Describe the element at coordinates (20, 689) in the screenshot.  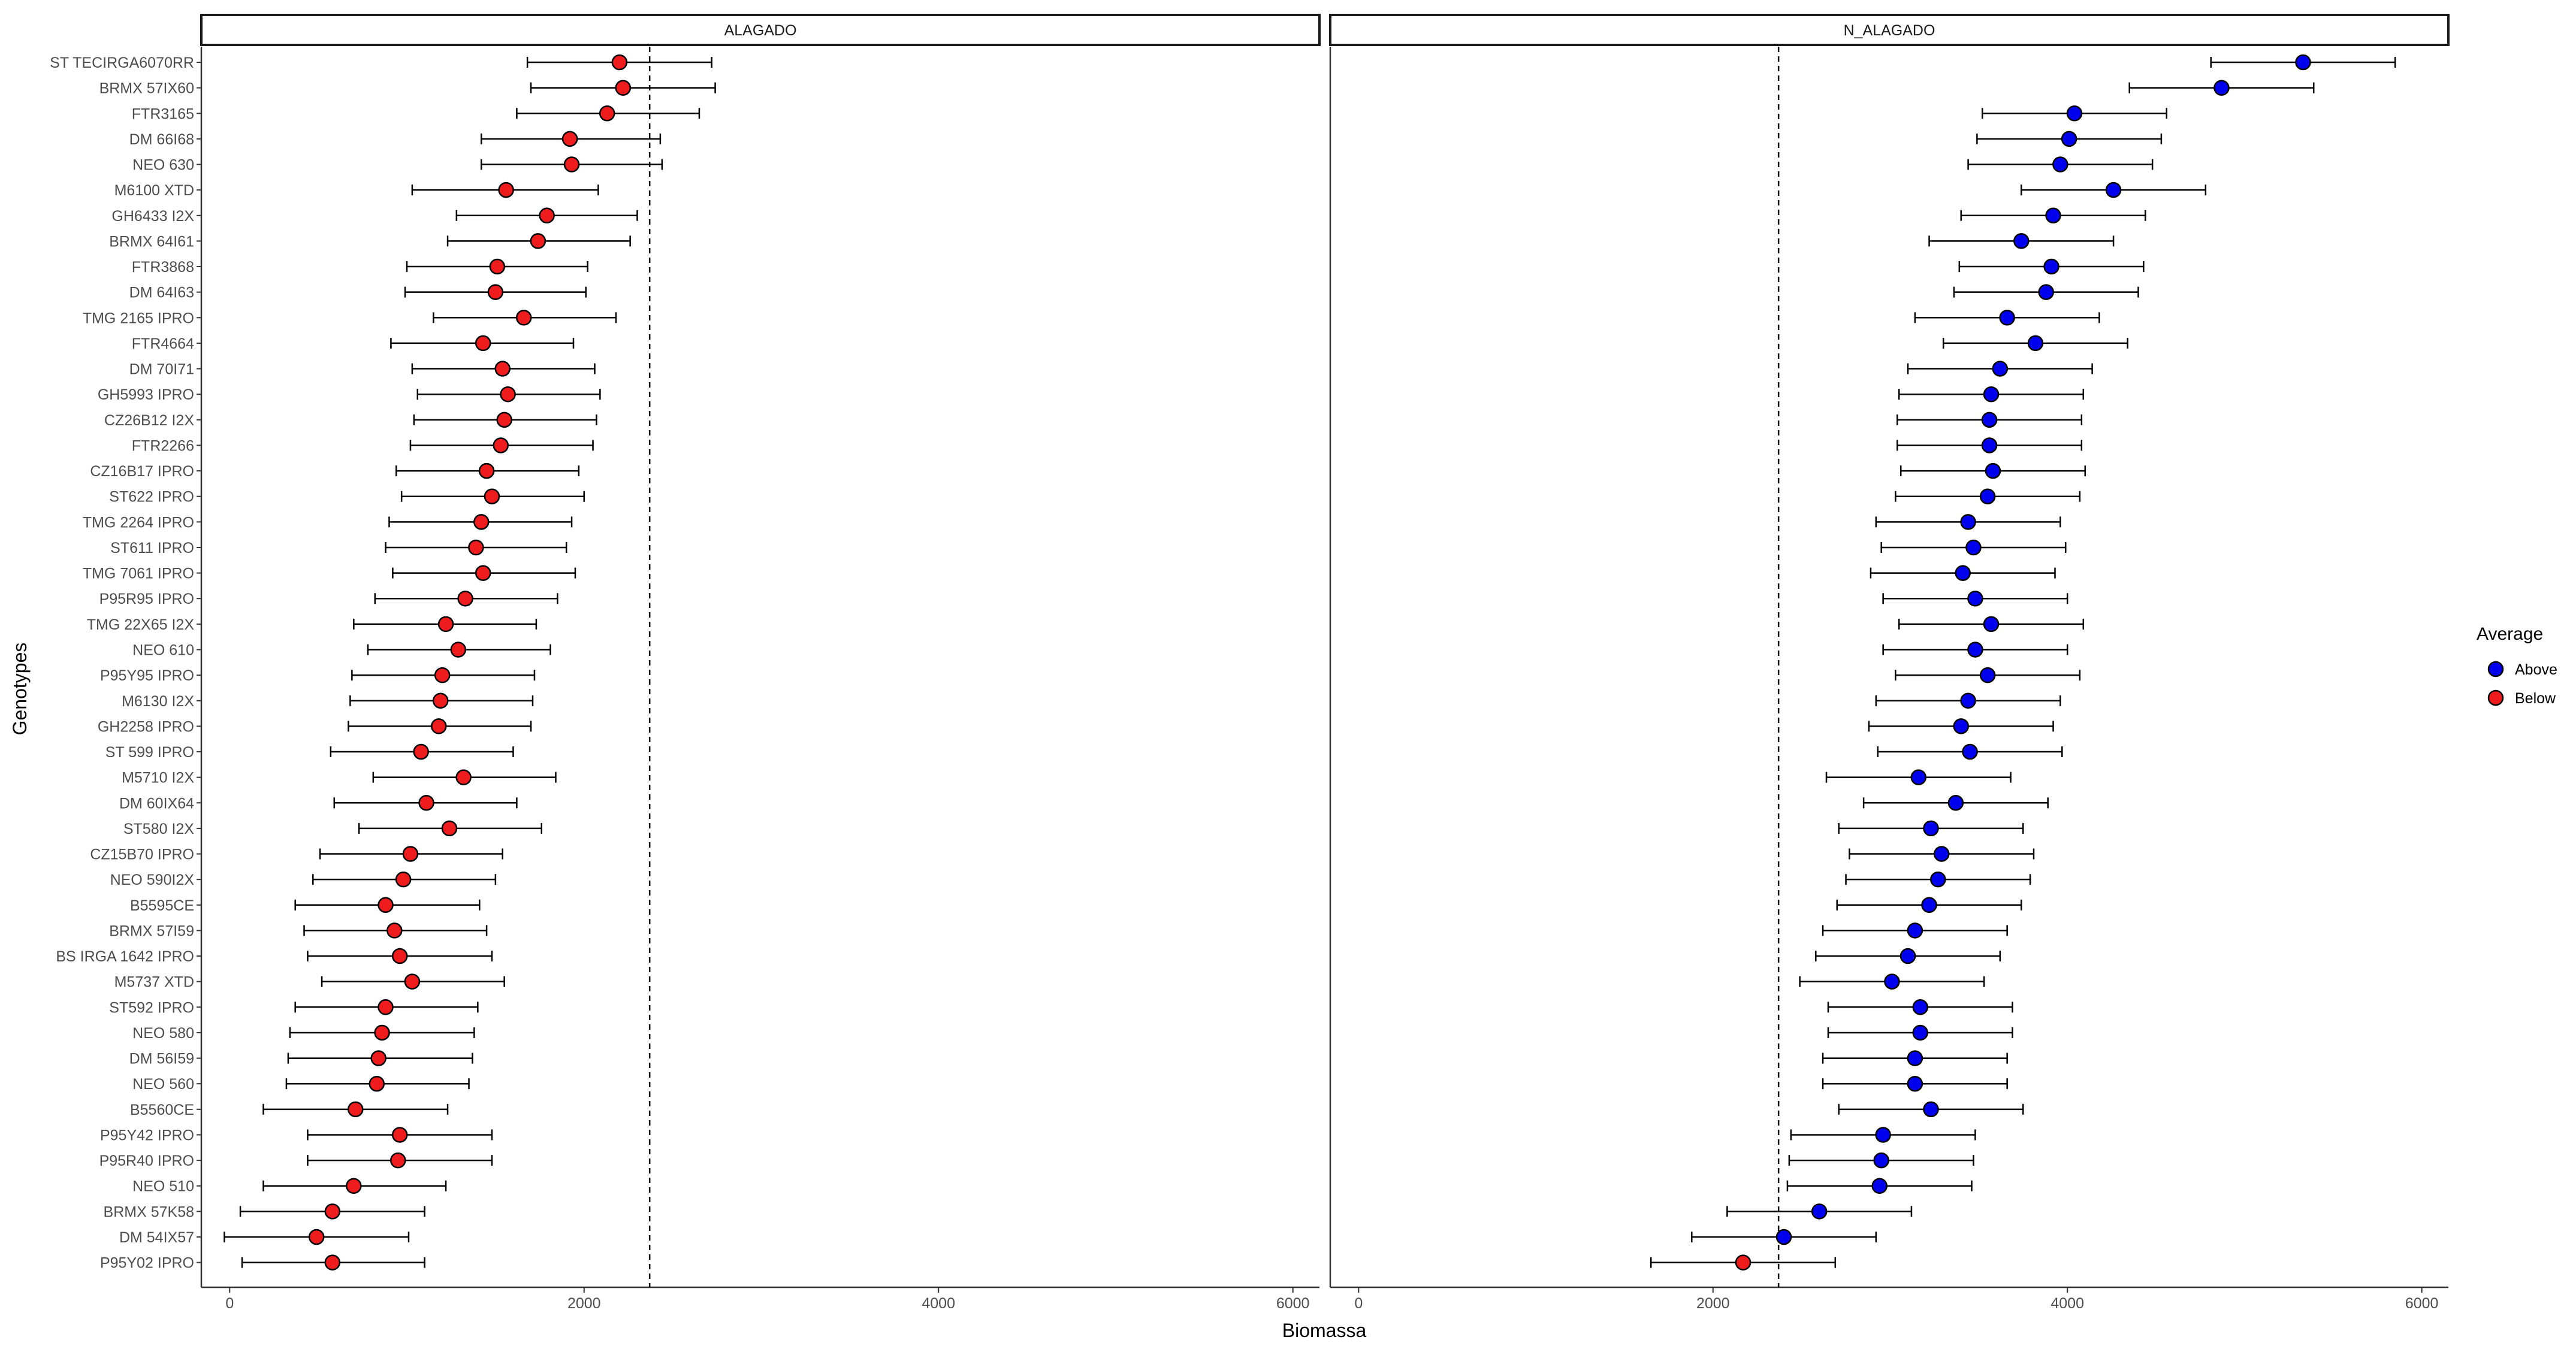
I see `y-axis-title: Genotypes` at that location.